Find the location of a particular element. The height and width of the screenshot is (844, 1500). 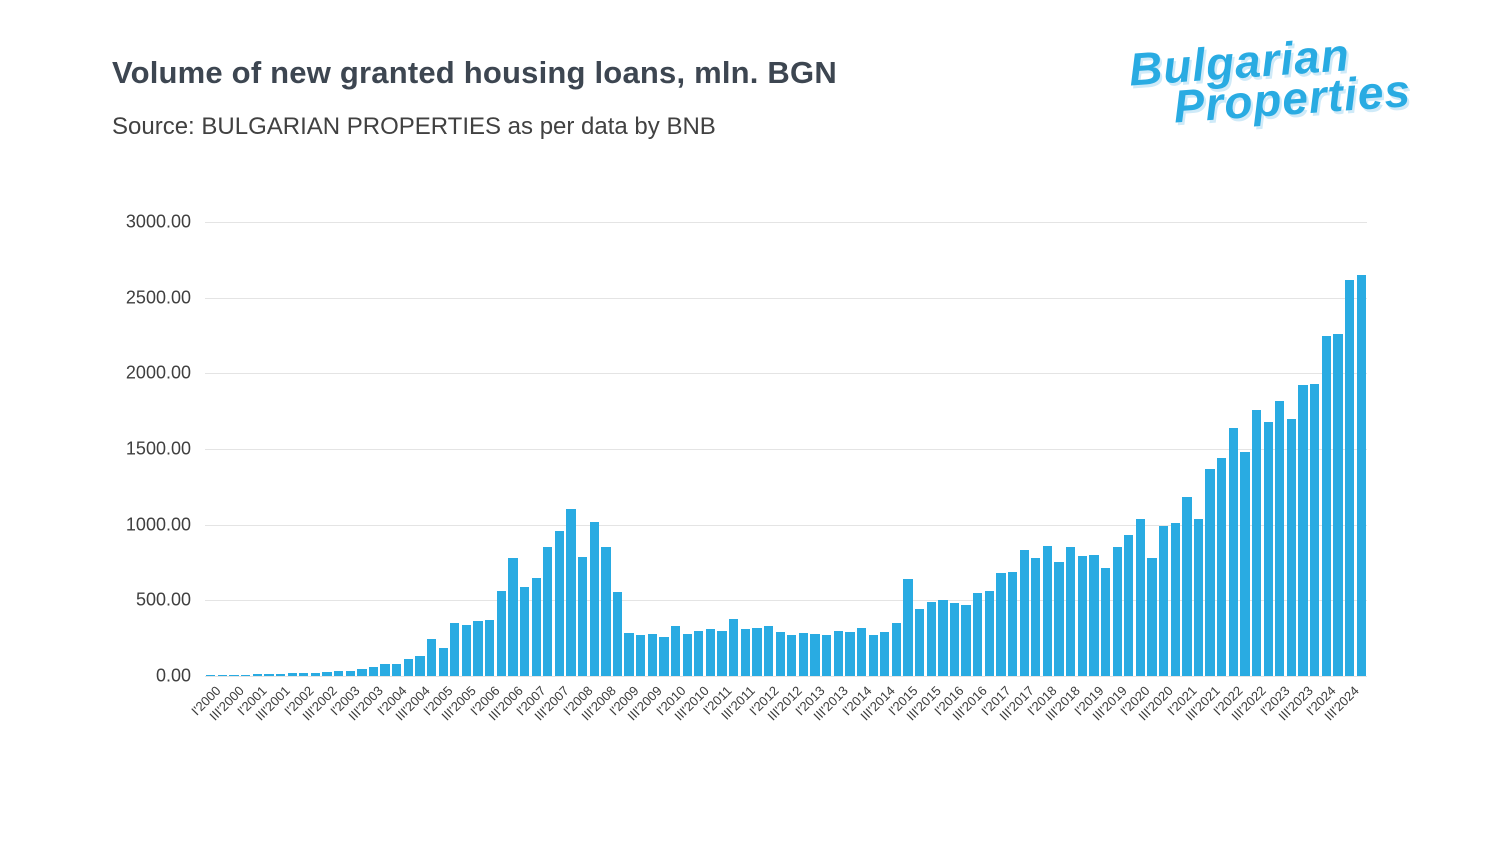

y-axis-tick-label: 3000.00 is located at coordinates (158, 221).